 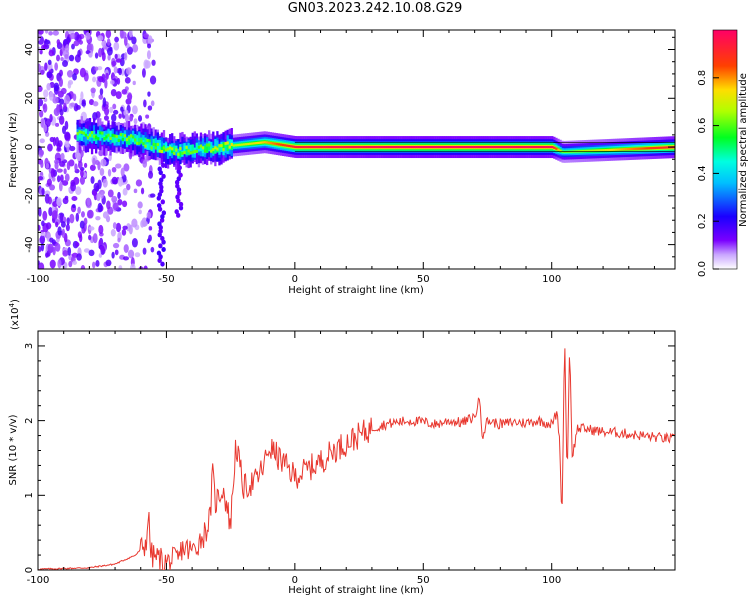 What do you see at coordinates (29, 420) in the screenshot?
I see `y-tick-label: 2` at bounding box center [29, 420].